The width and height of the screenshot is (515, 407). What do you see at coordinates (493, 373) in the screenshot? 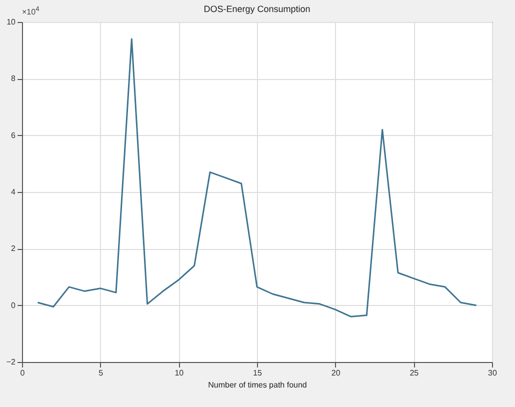
I see `x-tick-label: 30` at bounding box center [493, 373].